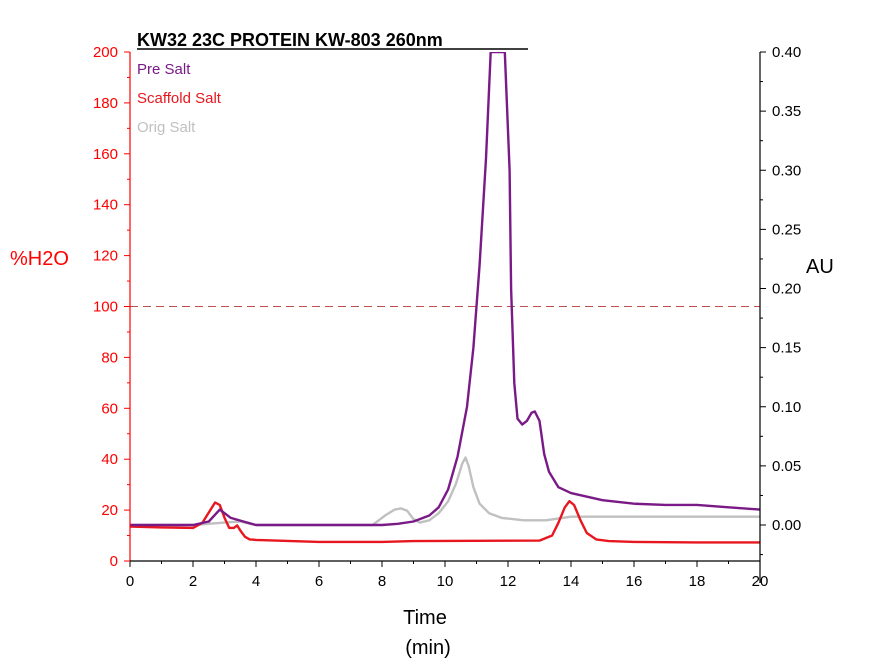  Describe the element at coordinates (697, 581) in the screenshot. I see `x-tick-label: 18` at that location.